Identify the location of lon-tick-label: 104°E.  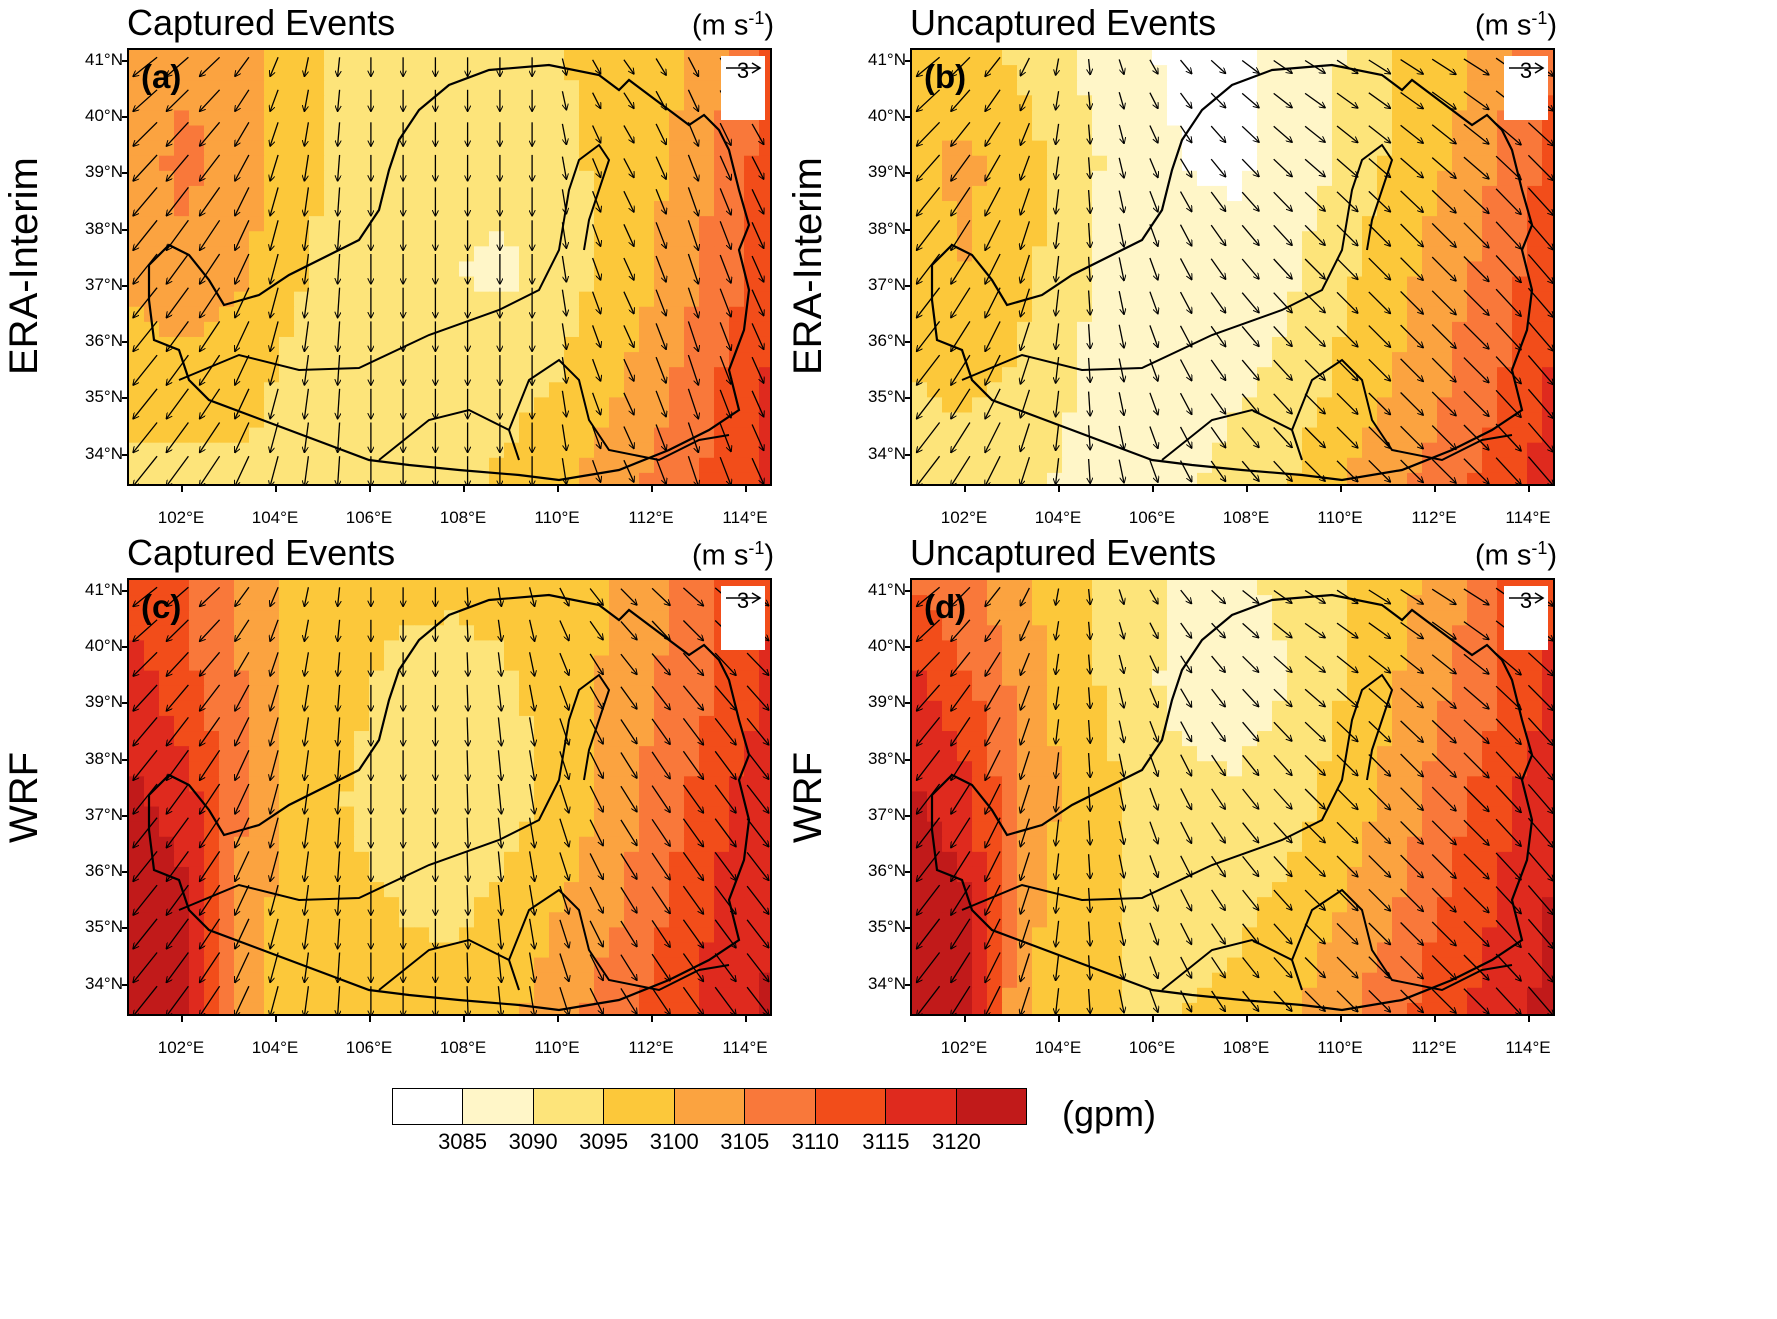
(275, 1047).